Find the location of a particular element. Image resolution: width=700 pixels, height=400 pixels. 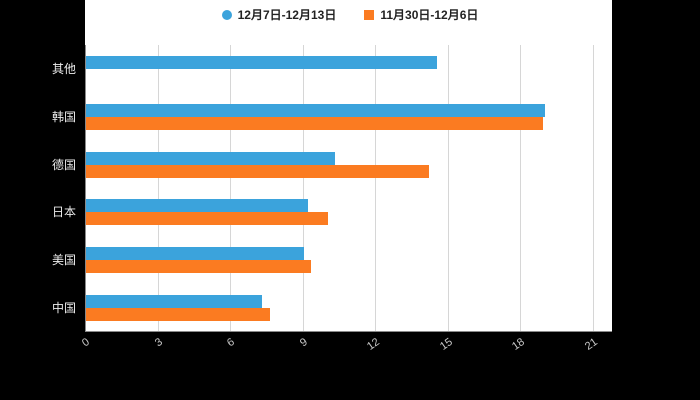

x-tick-label: 12 is located at coordinates (373, 344).